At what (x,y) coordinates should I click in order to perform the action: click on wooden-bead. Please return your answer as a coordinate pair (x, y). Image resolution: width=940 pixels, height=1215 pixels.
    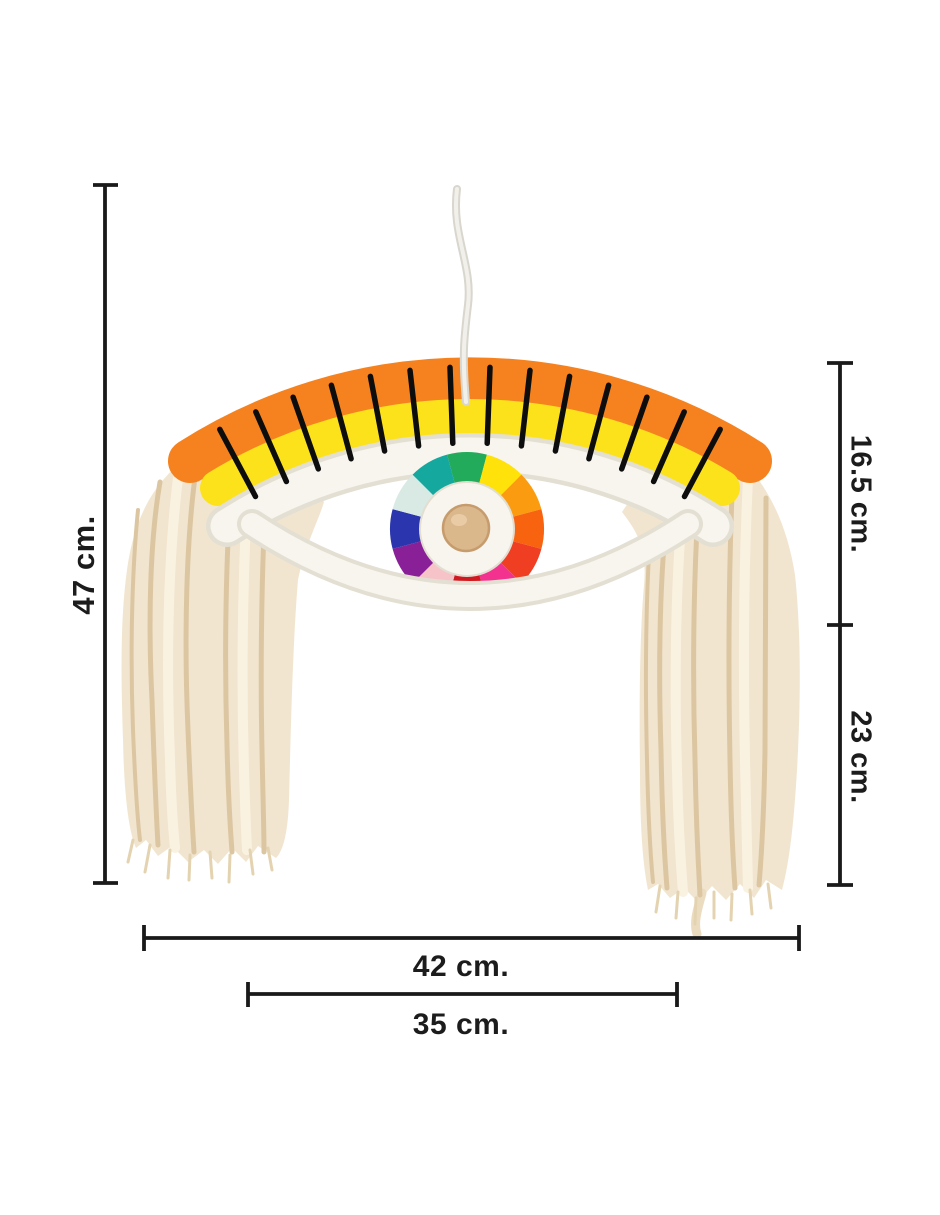
    Looking at the image, I should click on (466, 528).